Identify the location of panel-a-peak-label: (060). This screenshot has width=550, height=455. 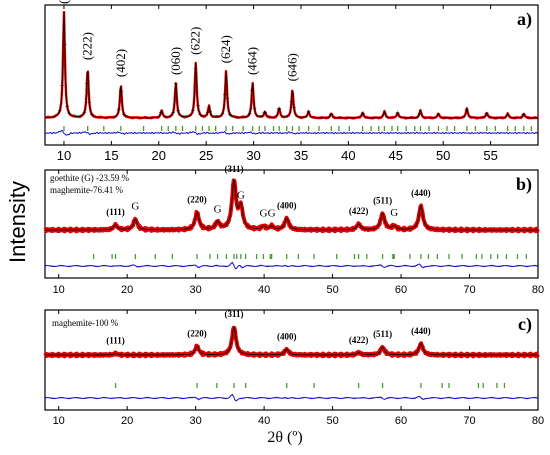
(175, 61).